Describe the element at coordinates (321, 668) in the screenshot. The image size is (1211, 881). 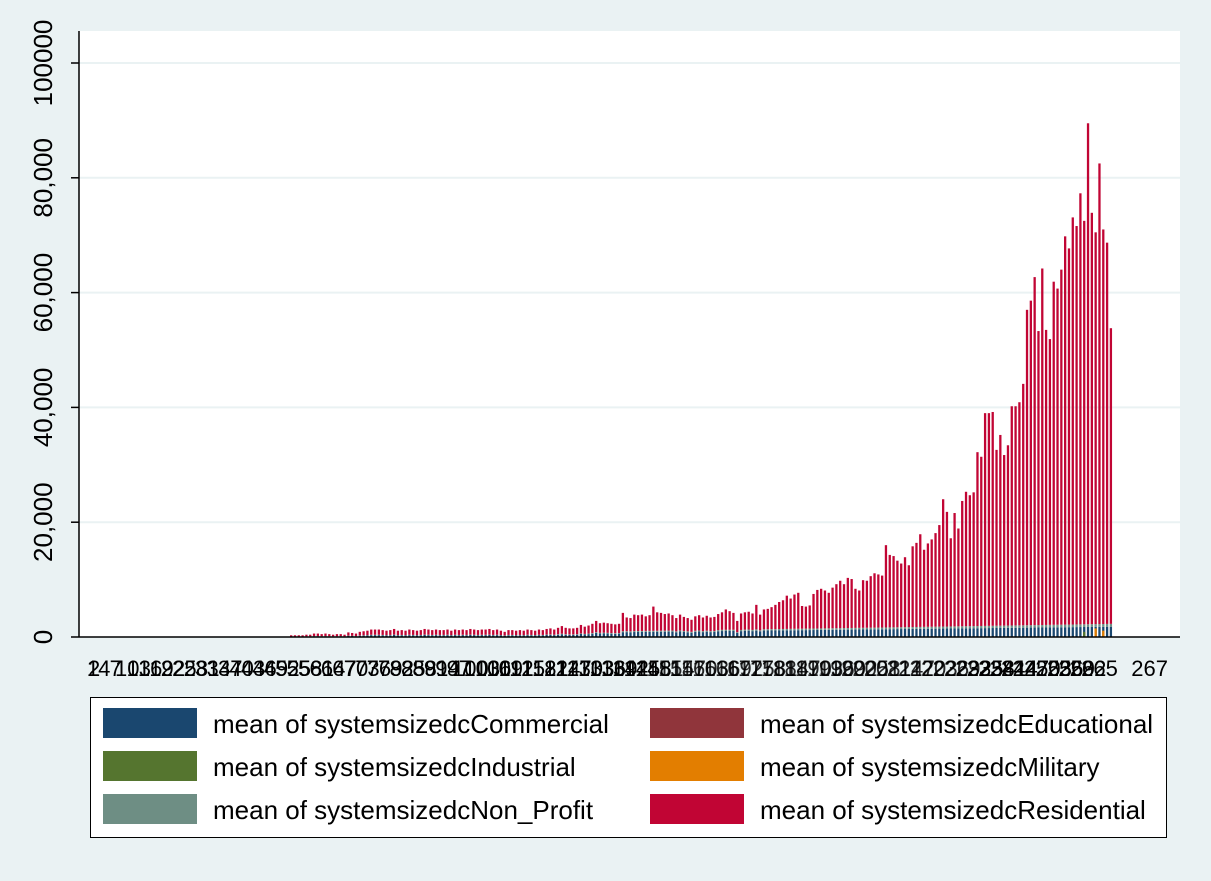
I see `x-tick-label: 61` at that location.